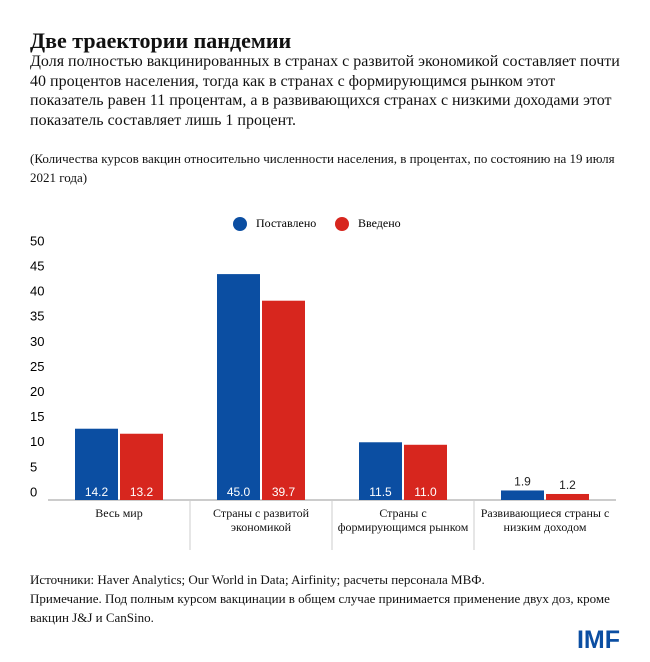  I want to click on data-label: 11.0, so click(425, 492).